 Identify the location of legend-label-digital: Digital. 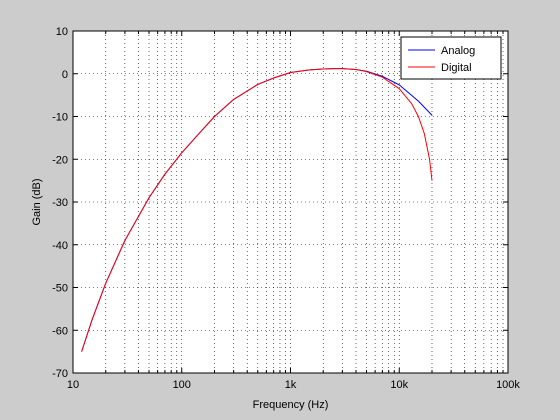
(456, 68).